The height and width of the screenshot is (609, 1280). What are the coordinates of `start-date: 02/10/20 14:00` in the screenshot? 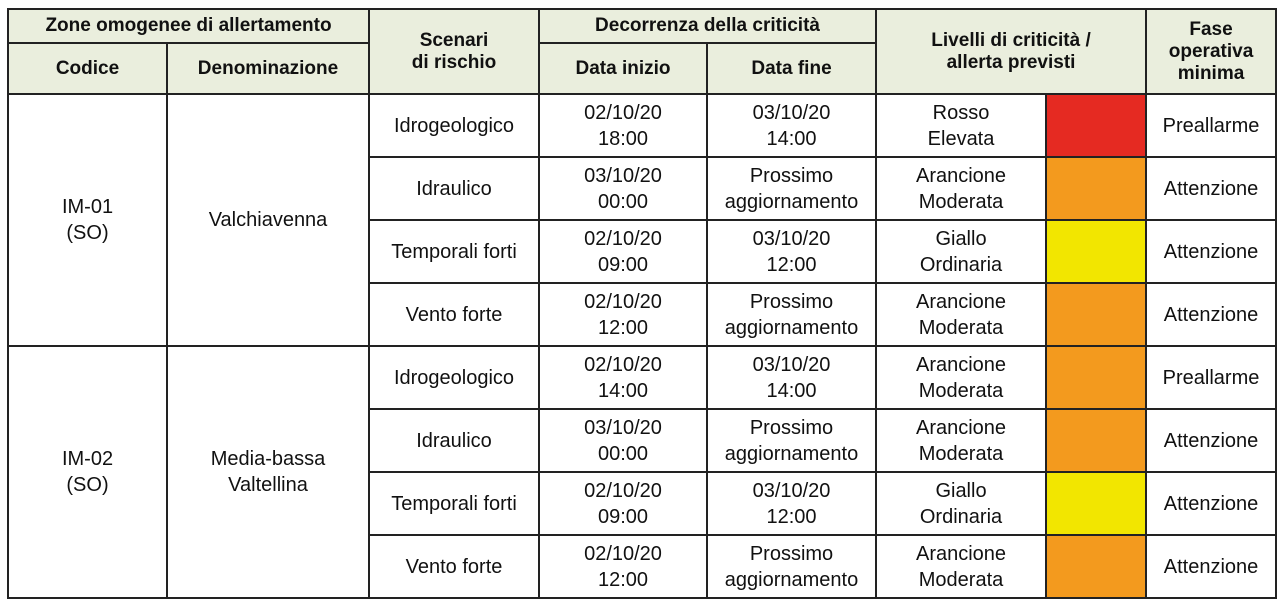 It's located at (623, 377).